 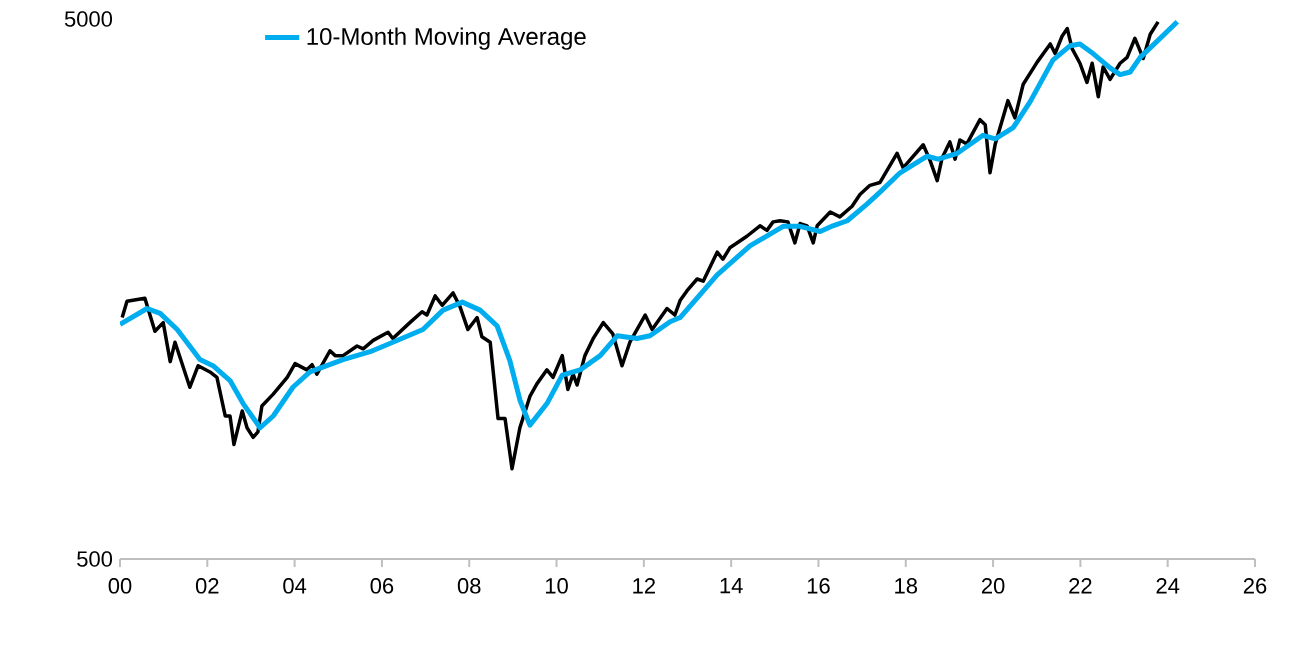 I want to click on x-tick-label: 04, so click(x=295, y=586).